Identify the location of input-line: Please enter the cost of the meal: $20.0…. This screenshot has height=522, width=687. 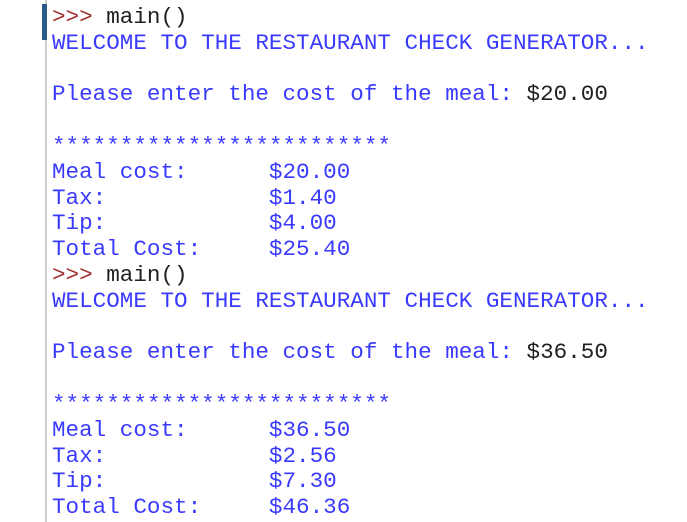
(350, 94).